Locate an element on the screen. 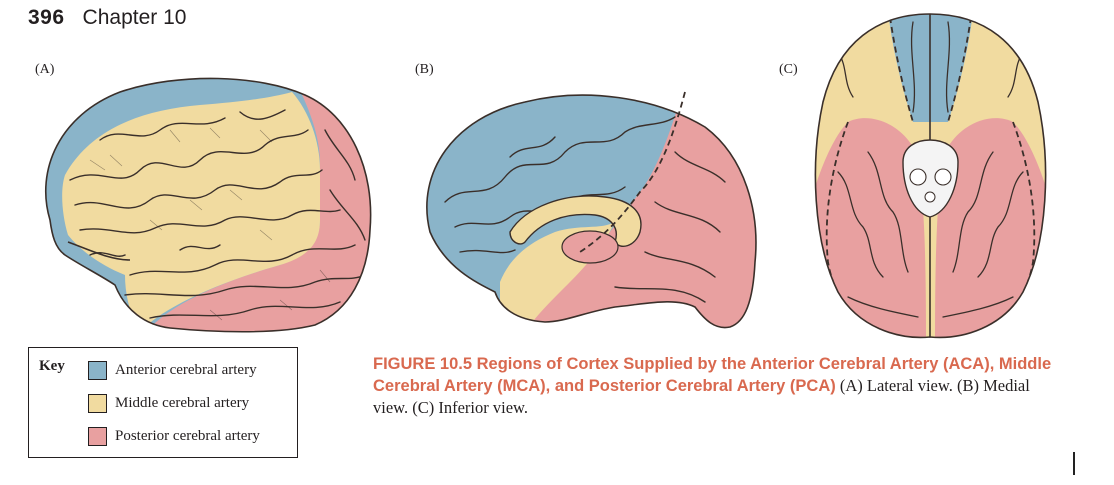 This screenshot has height=485, width=1114. lateral-sulcus-a is located at coordinates (99, 251).